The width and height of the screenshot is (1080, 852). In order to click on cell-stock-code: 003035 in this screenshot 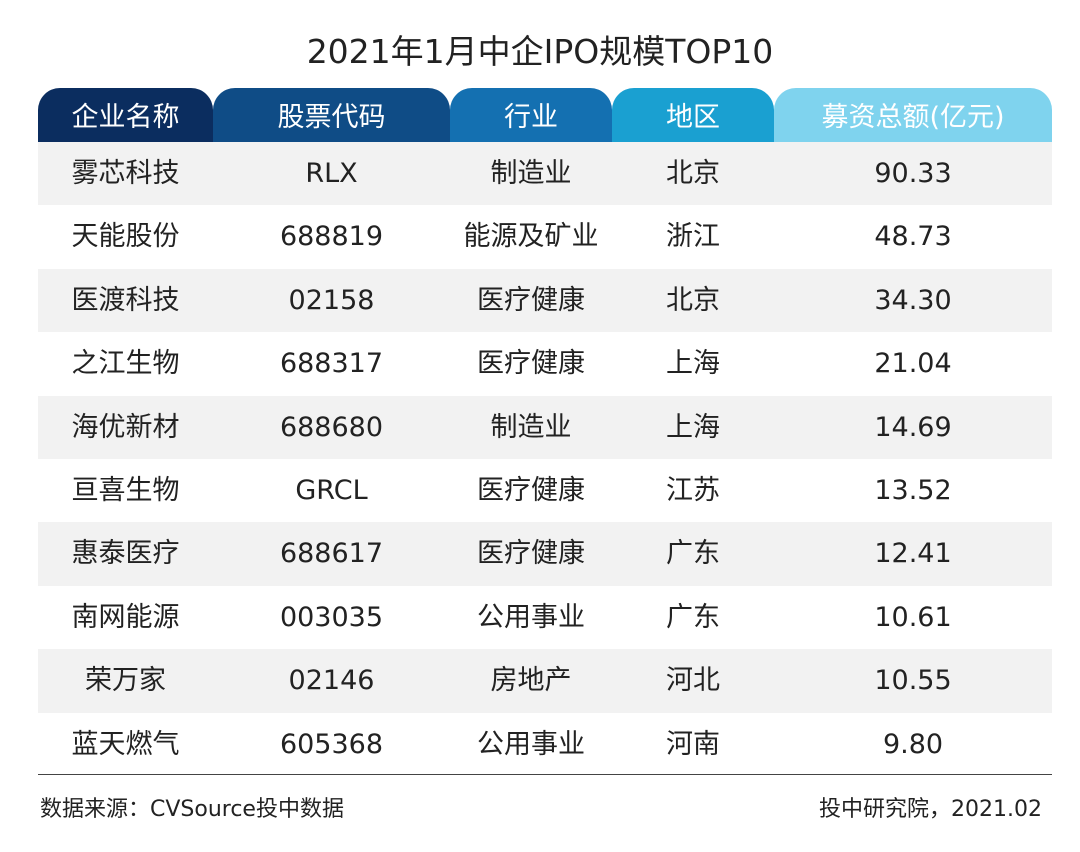, I will do `click(331, 617)`.